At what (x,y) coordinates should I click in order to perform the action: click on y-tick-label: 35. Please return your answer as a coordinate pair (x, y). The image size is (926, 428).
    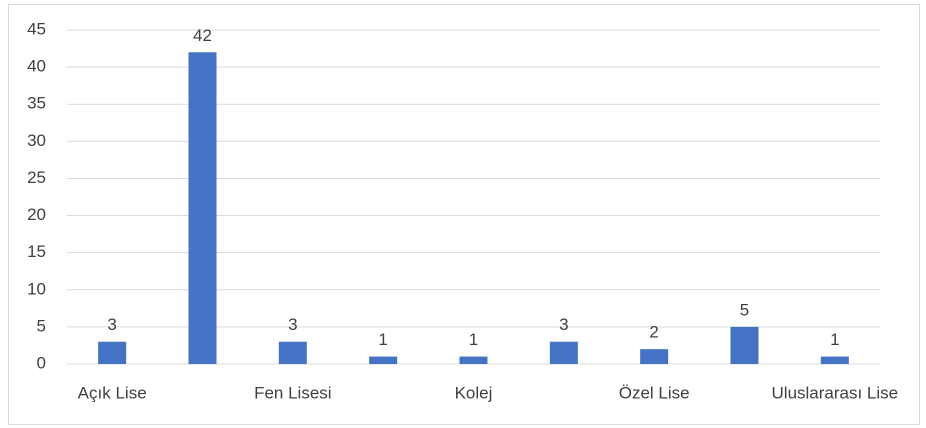
    Looking at the image, I should click on (36, 103).